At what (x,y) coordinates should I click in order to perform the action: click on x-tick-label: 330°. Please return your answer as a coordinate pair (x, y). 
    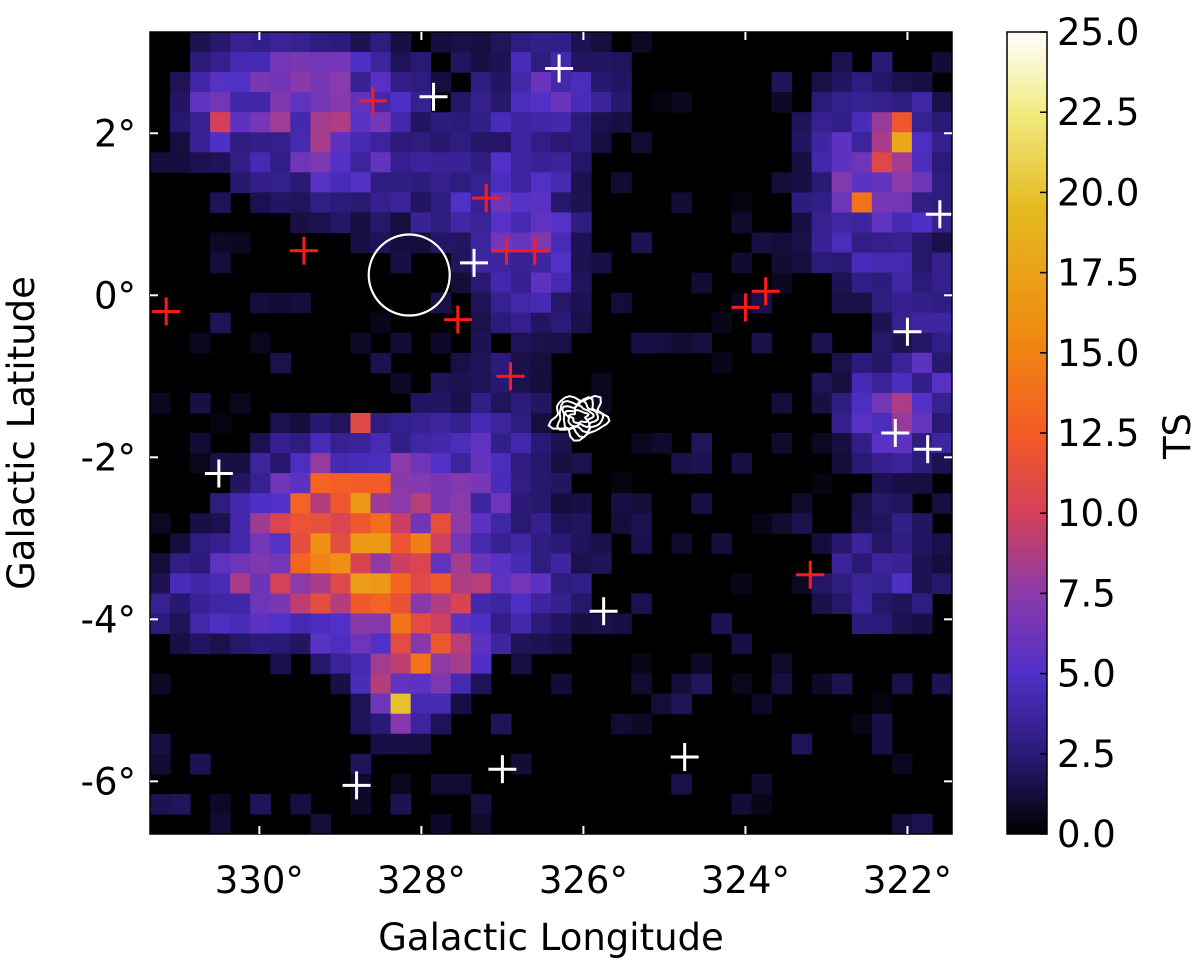
    Looking at the image, I should click on (259, 880).